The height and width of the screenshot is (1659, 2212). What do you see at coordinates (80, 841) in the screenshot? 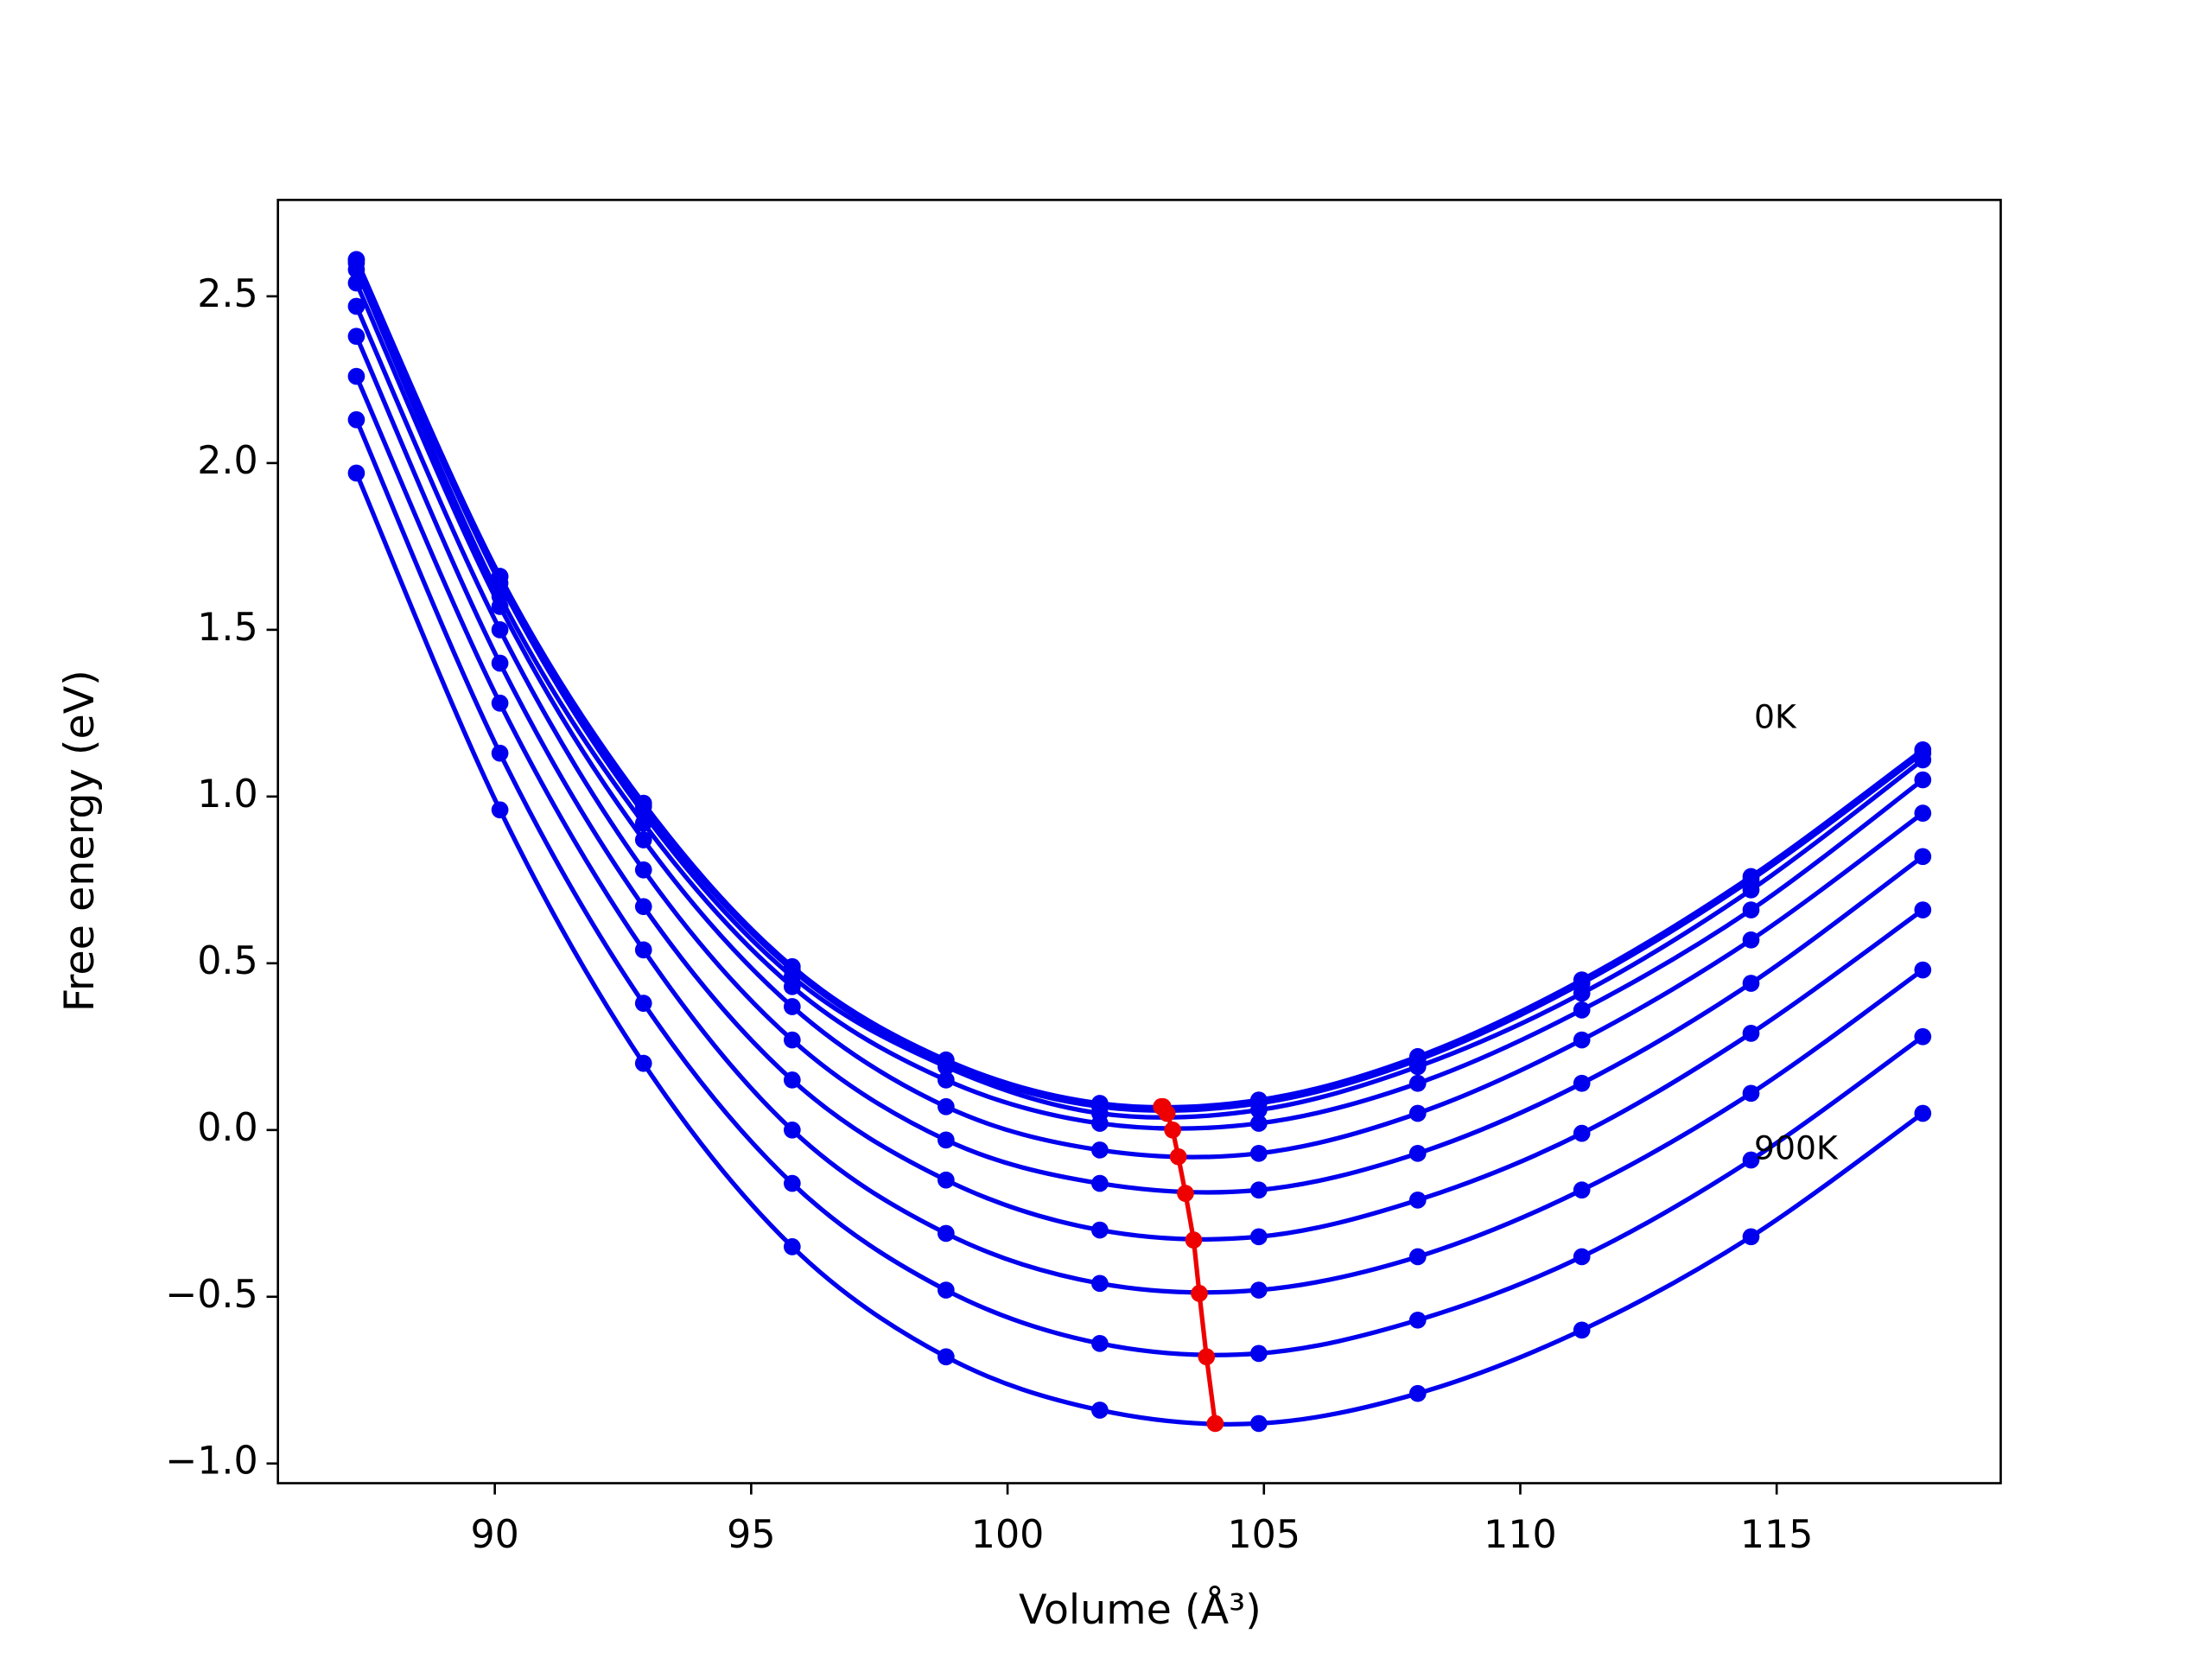
I see `y-axis-label: Free energy (eV)` at bounding box center [80, 841].